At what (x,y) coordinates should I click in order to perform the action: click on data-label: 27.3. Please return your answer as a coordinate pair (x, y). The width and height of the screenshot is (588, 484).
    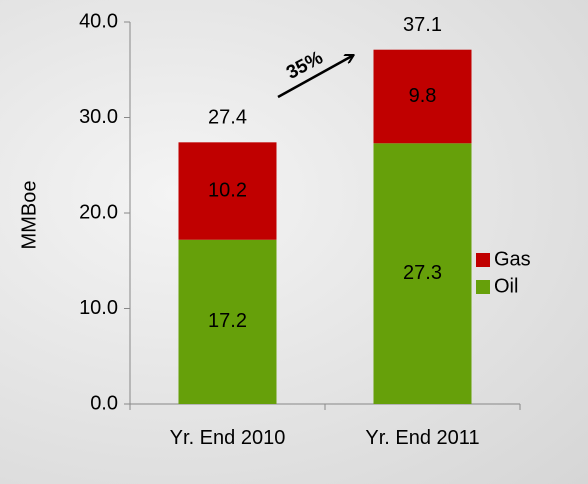
    Looking at the image, I should click on (422, 273).